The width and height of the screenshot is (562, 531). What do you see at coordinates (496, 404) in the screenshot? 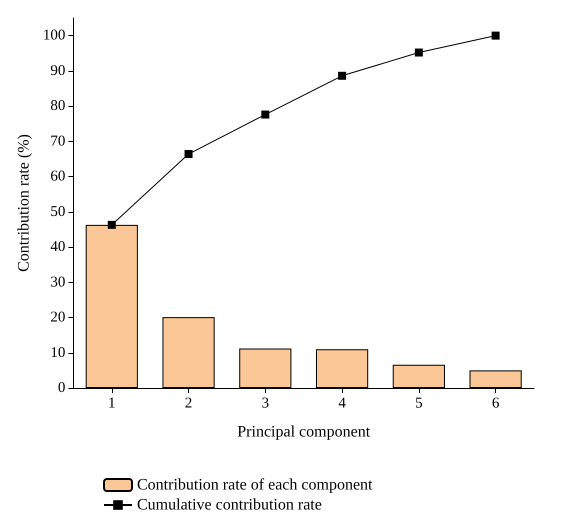
I see `x-tick-label: 6` at bounding box center [496, 404].